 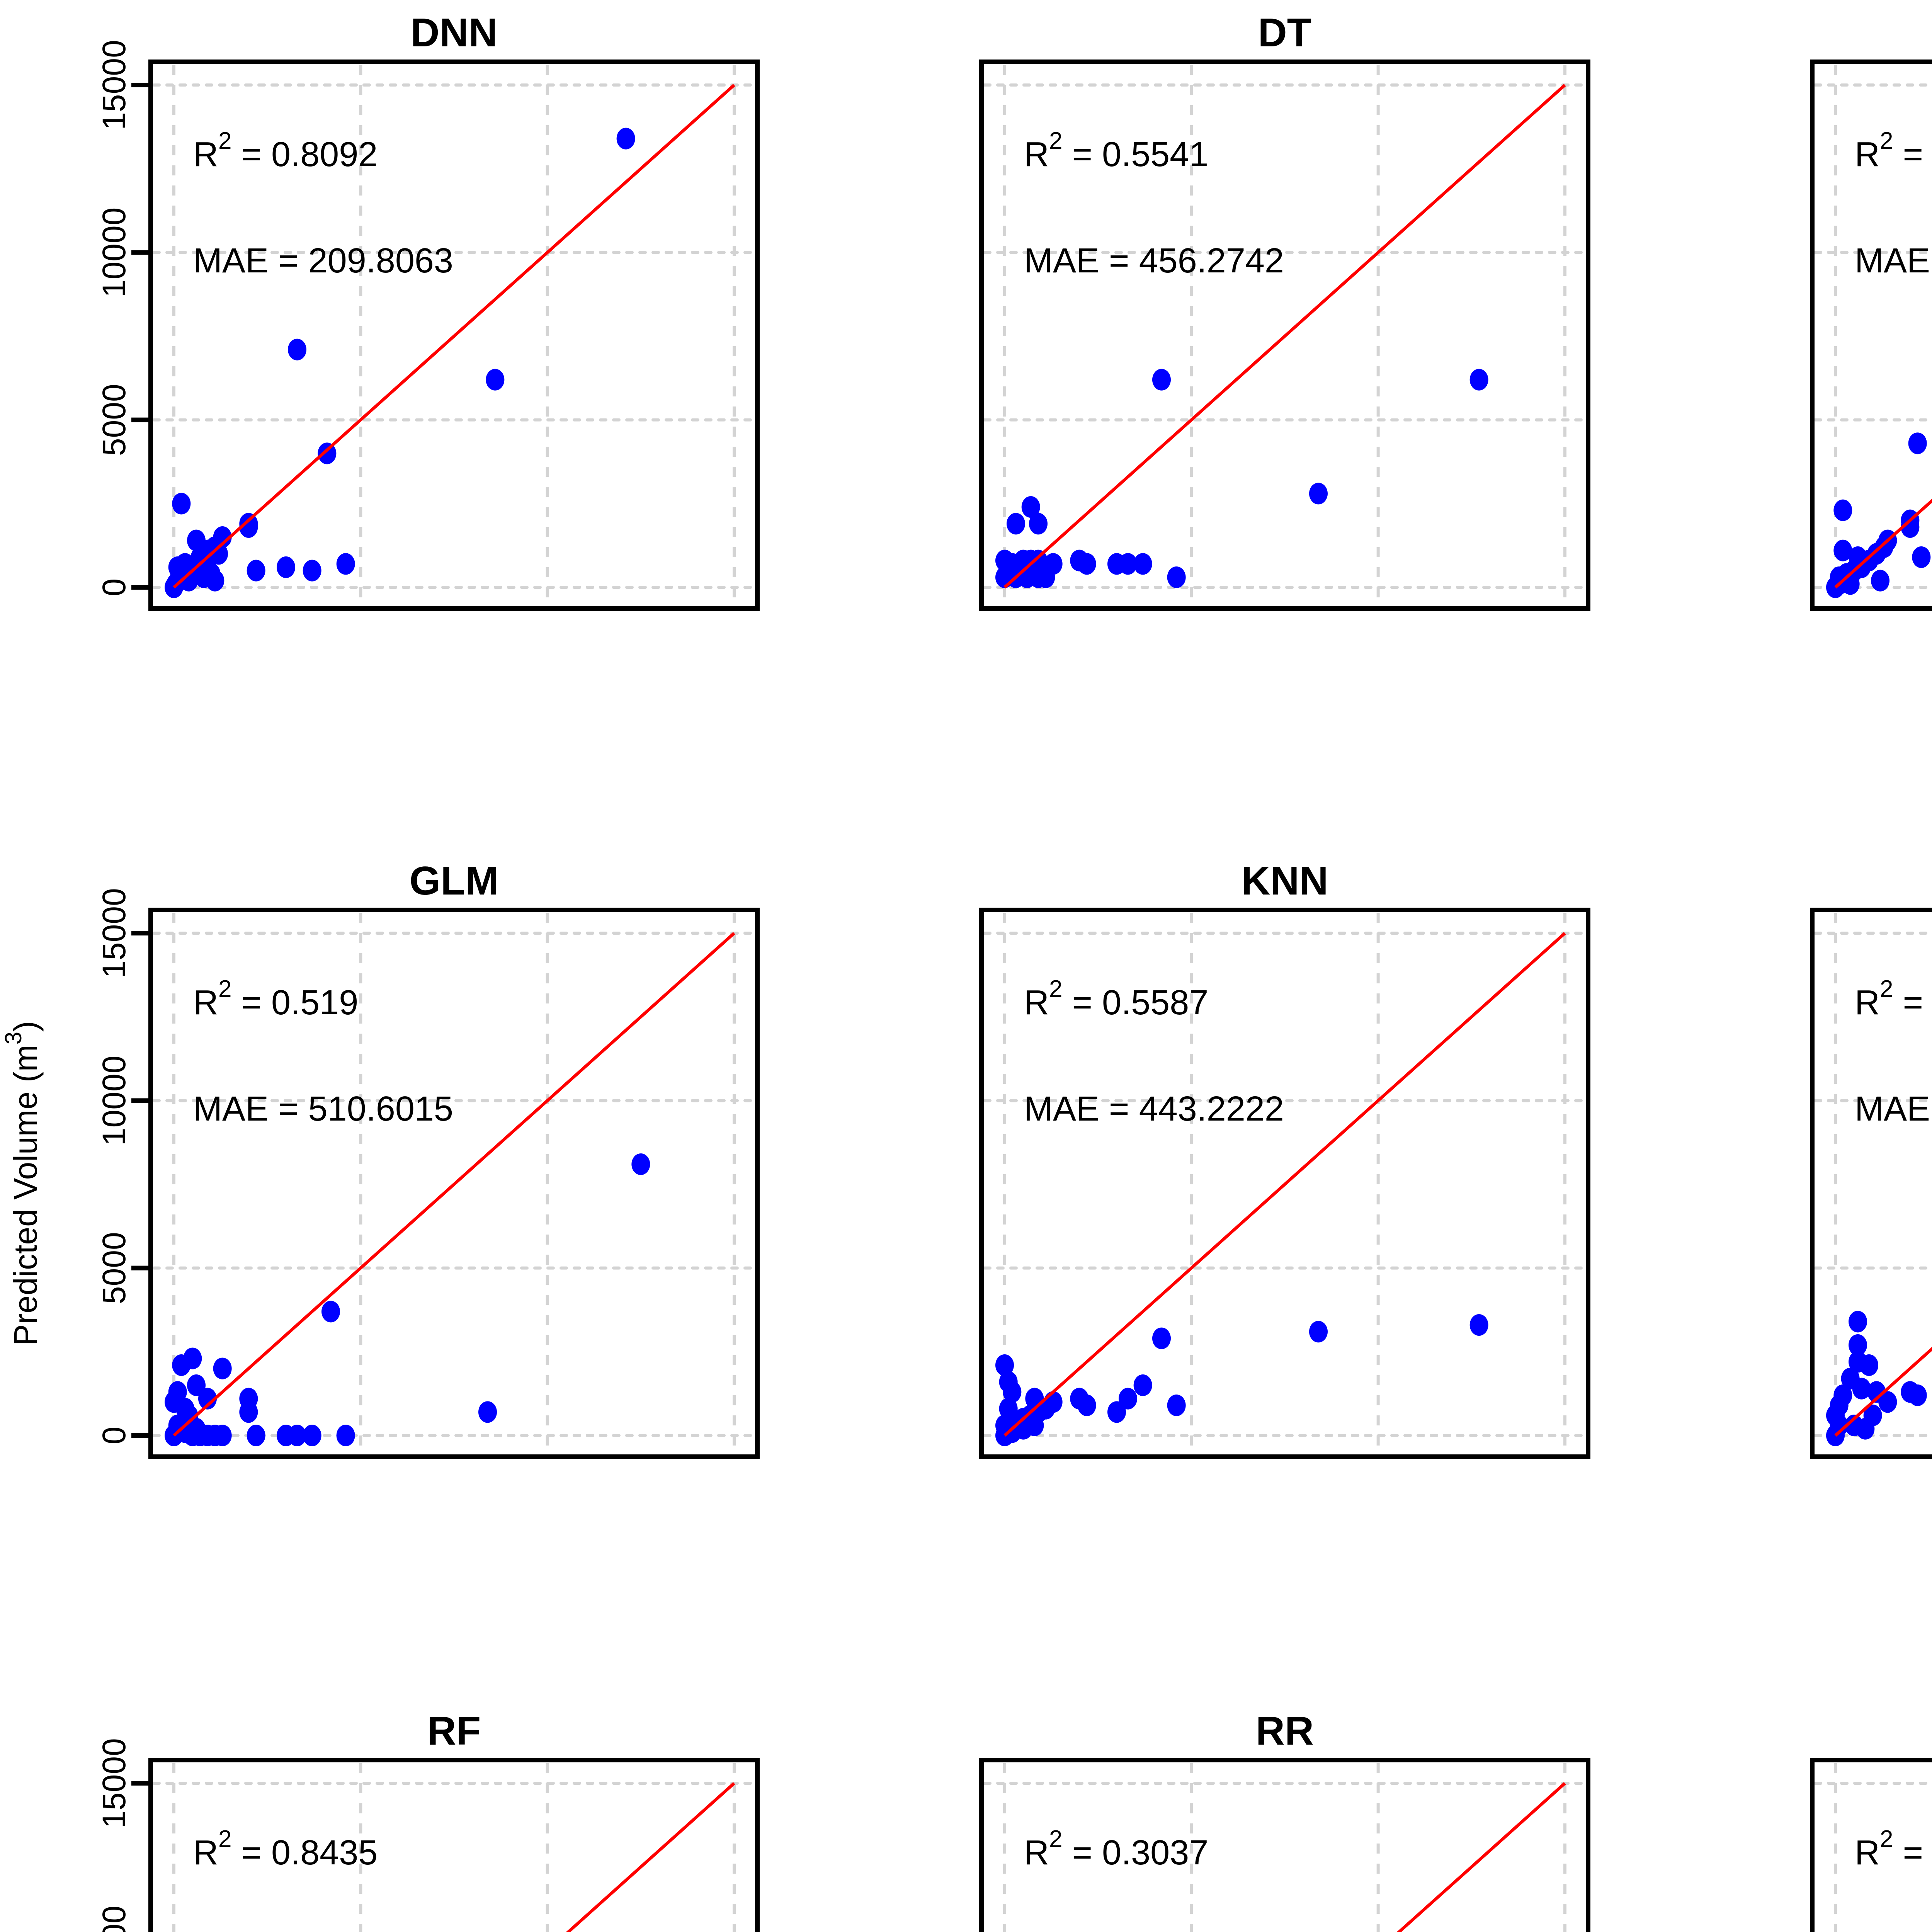 I want to click on panel-title: GLM, so click(x=453, y=881).